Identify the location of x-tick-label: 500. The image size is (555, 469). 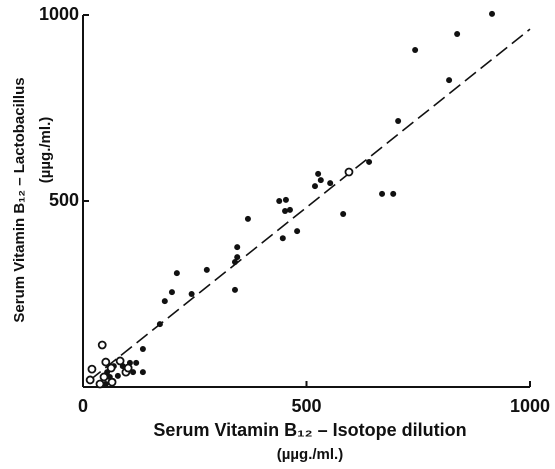
(306, 406).